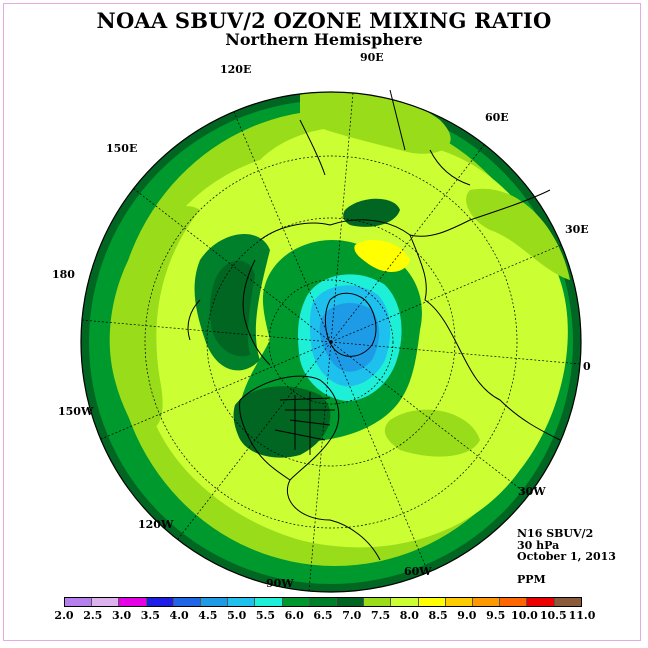  I want to click on colorbar-tick-label: 6.5, so click(323, 615).